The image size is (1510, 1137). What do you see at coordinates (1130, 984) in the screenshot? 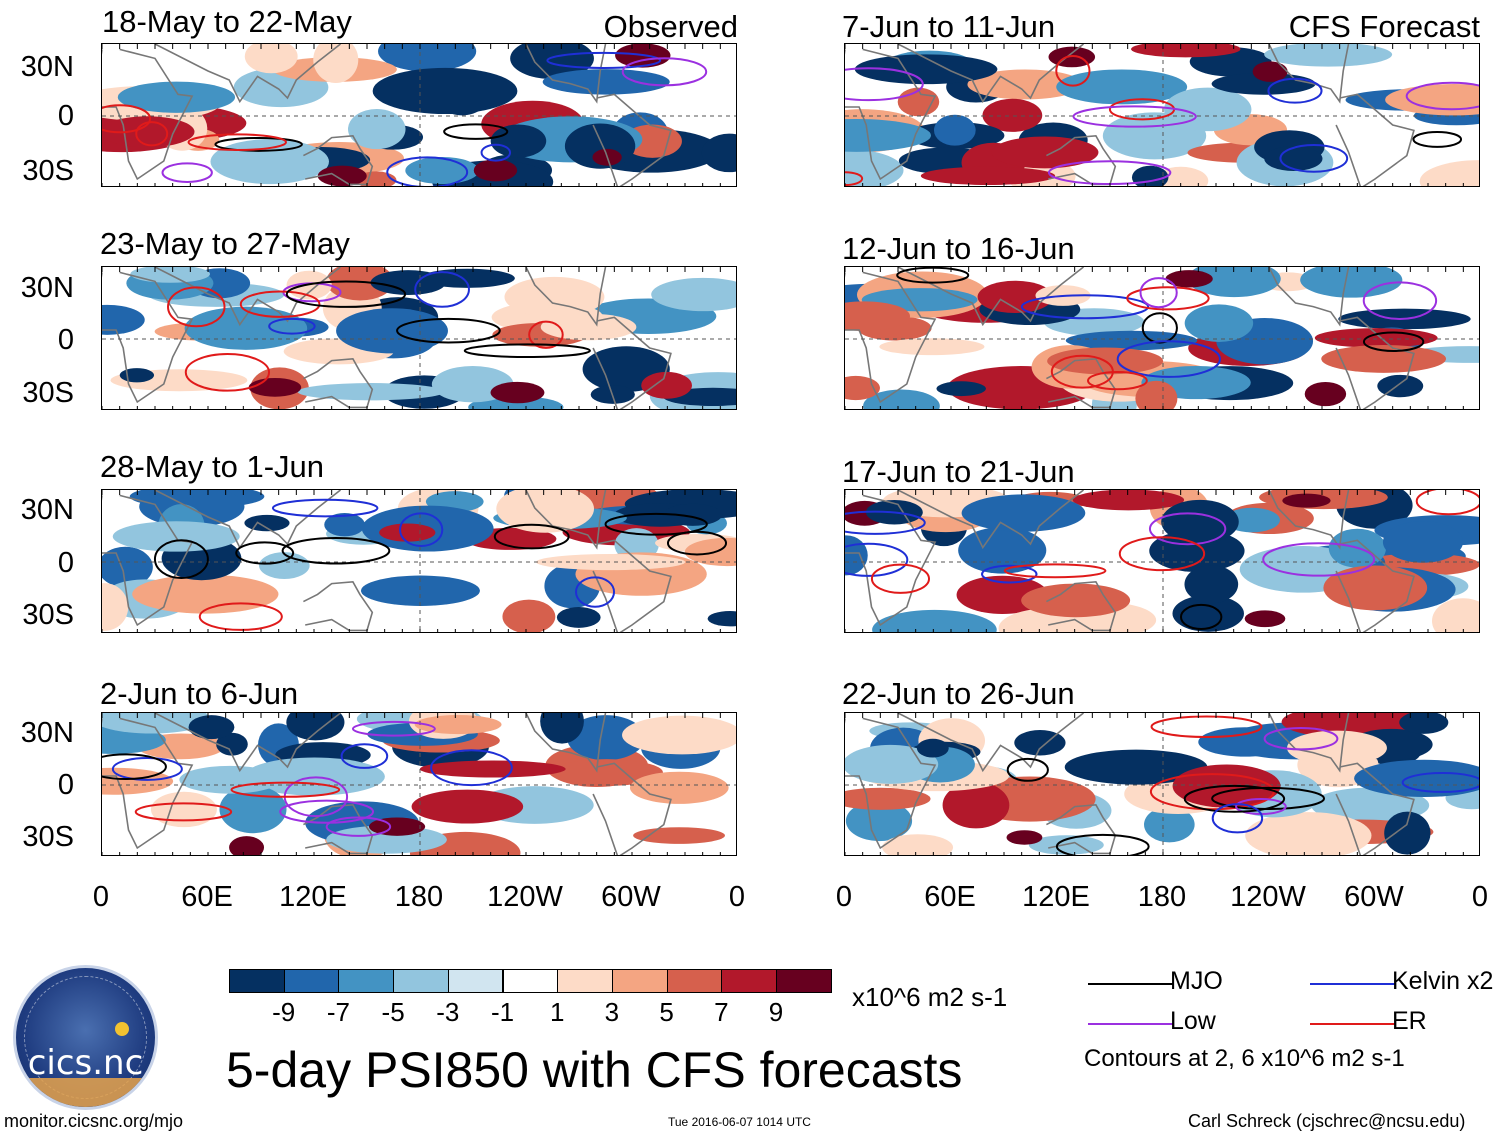
I see `legend-line-mjo` at bounding box center [1130, 984].